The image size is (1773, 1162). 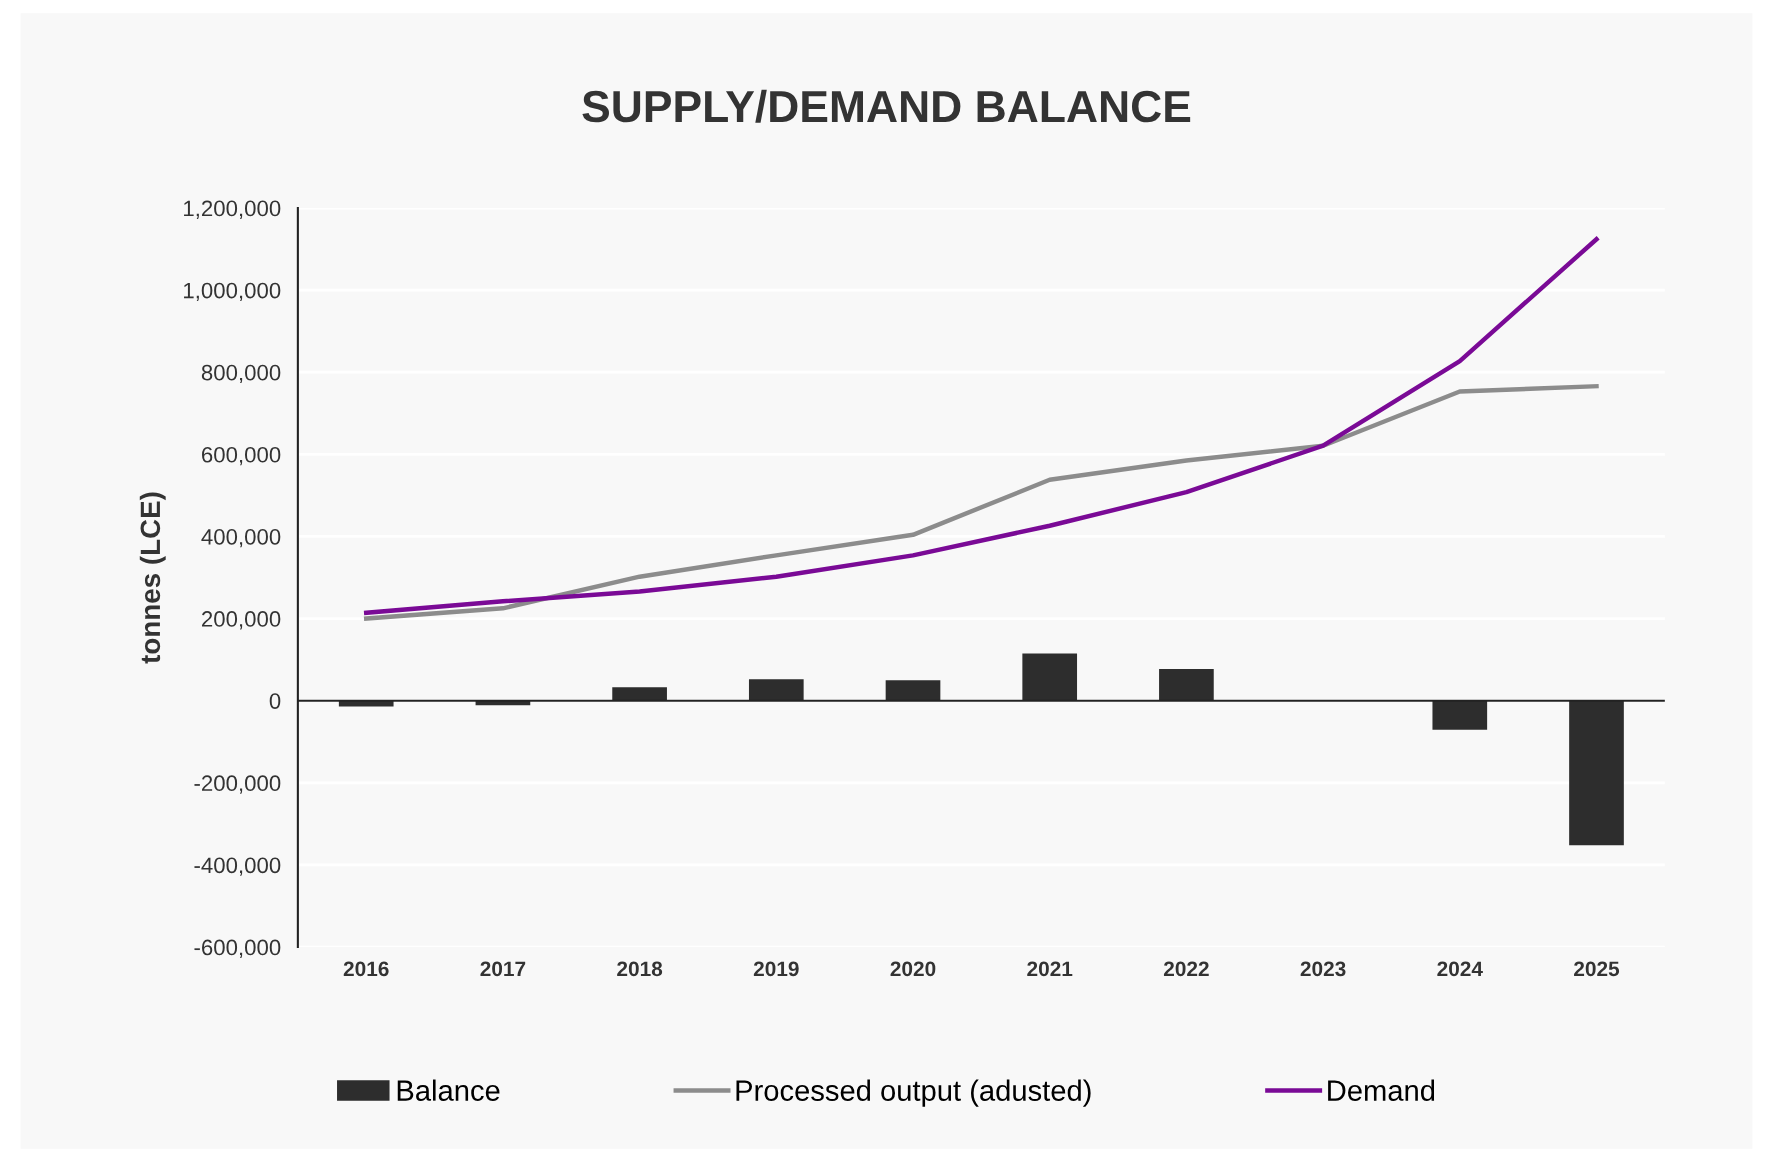 What do you see at coordinates (241, 374) in the screenshot?
I see `y-tick-label: 800,000` at bounding box center [241, 374].